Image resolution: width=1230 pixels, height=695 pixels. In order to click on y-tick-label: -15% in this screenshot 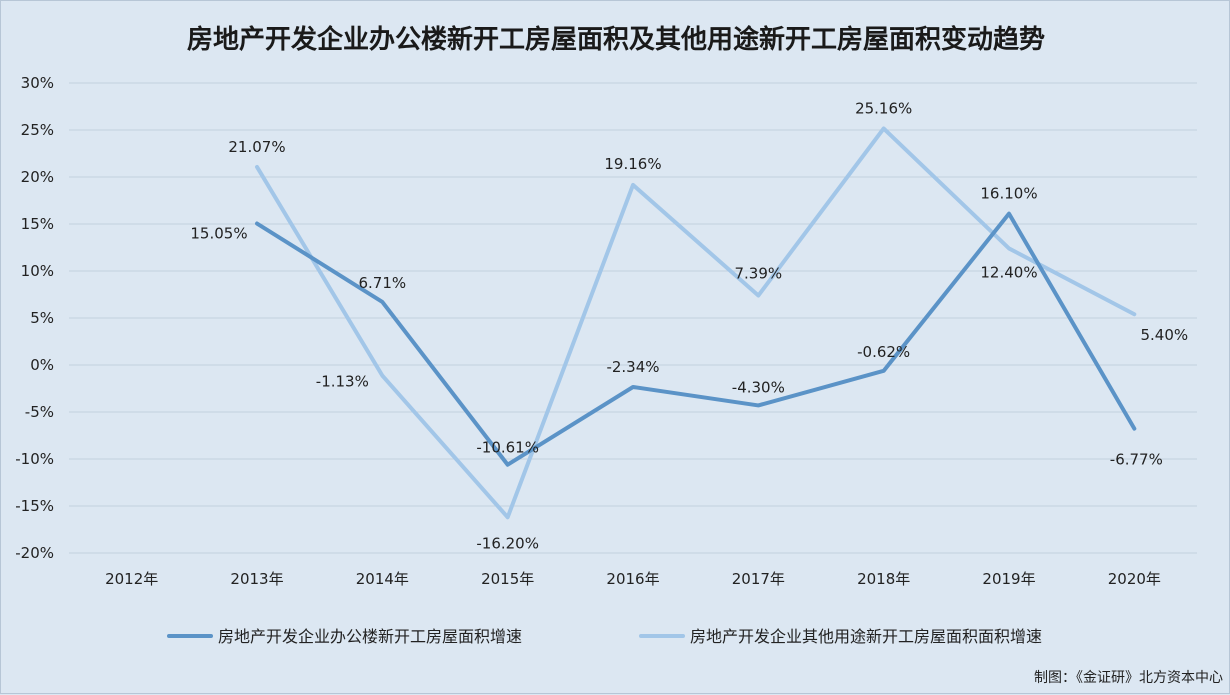, I will do `click(34, 506)`.